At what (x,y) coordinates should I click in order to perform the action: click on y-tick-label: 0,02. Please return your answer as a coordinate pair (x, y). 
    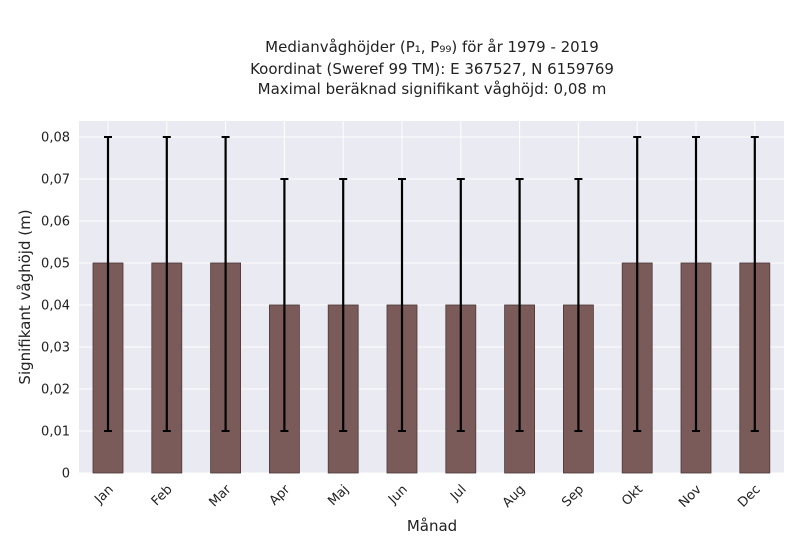
    Looking at the image, I should click on (55, 390).